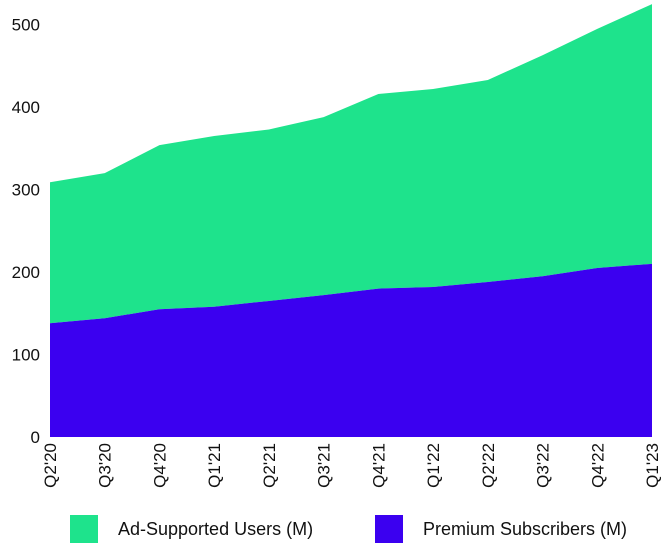  I want to click on x-tick-label: Q2'22, so click(488, 465).